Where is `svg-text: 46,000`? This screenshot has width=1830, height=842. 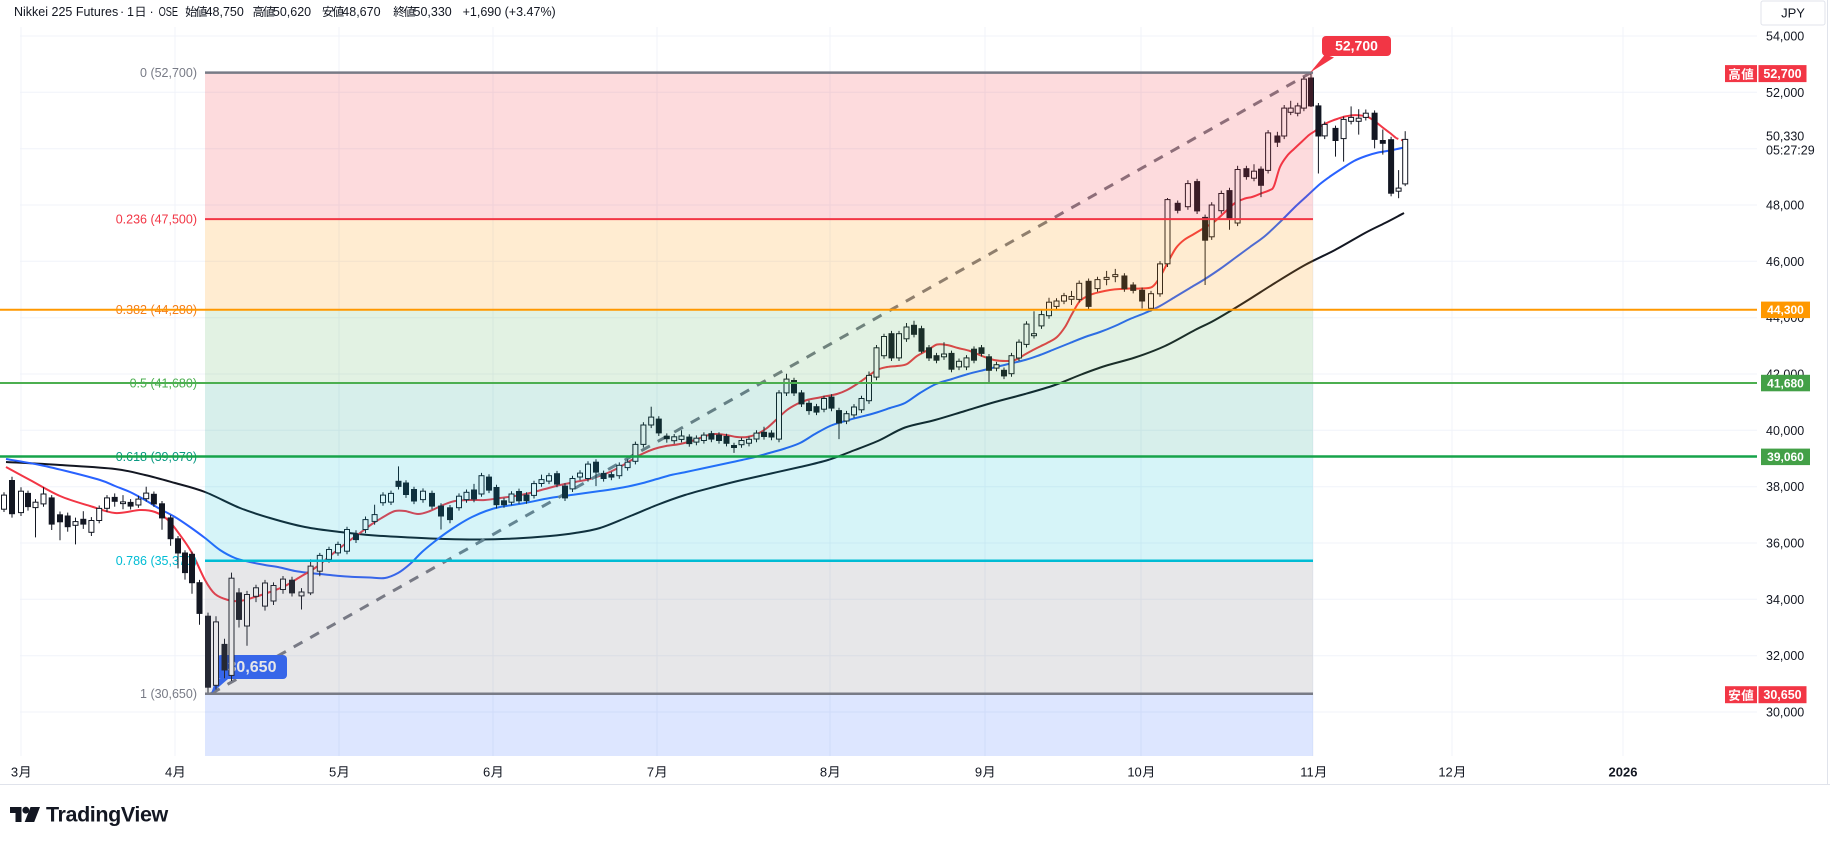
svg-text: 46,000 is located at coordinates (1785, 262).